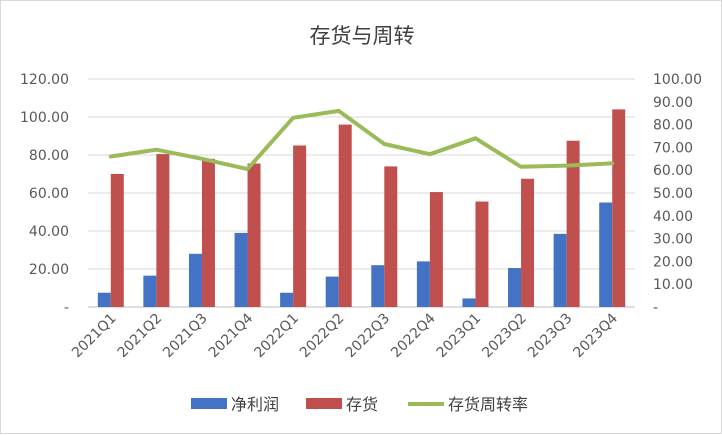 This screenshot has height=435, width=722. Describe the element at coordinates (44, 118) in the screenshot. I see `left-tick-label: 100.00` at that location.